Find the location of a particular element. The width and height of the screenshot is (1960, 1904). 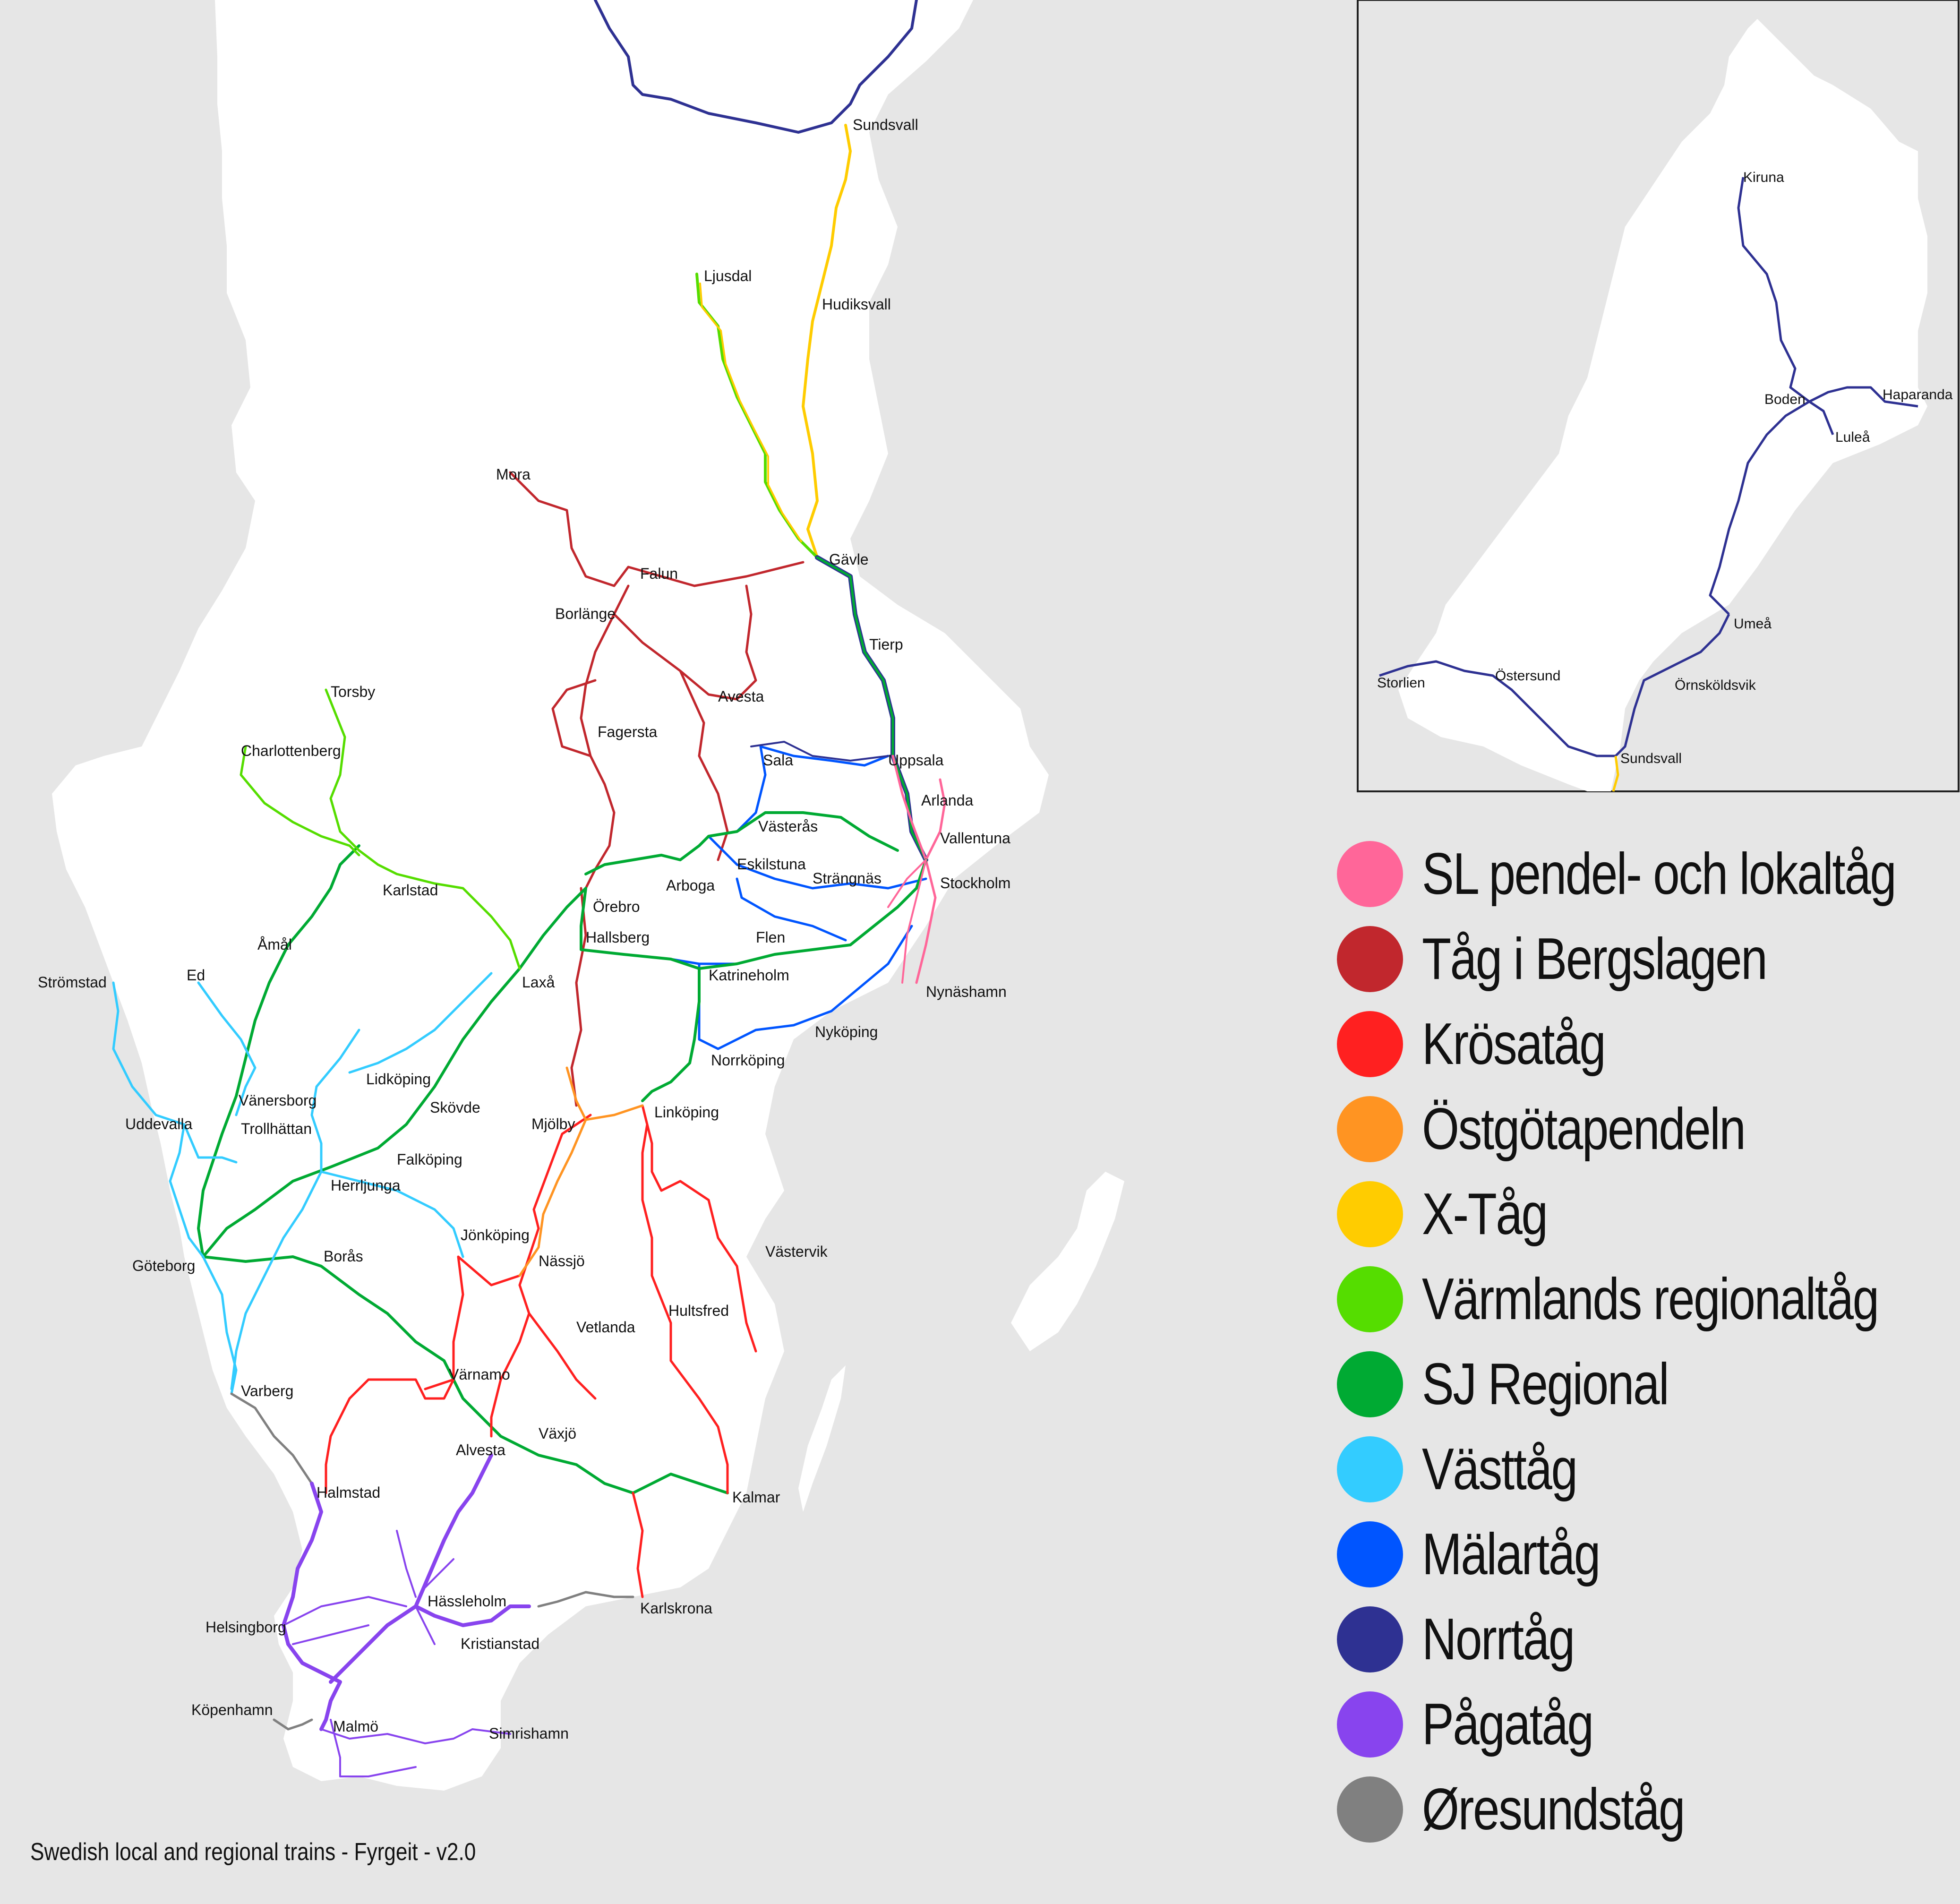

inset-label-storlien: Storlien is located at coordinates (1401, 683).